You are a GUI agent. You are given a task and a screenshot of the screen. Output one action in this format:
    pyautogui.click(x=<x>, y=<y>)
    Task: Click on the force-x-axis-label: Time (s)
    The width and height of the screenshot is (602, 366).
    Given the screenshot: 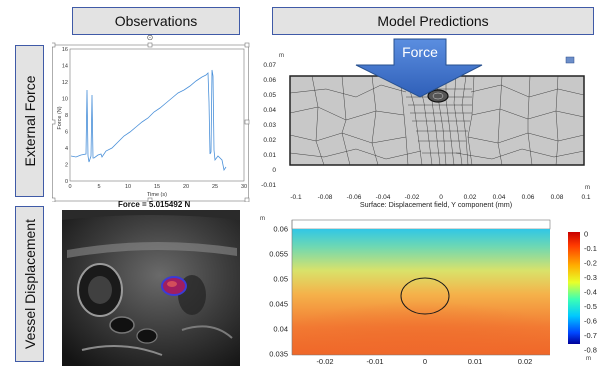 What is the action you would take?
    pyautogui.click(x=157, y=195)
    